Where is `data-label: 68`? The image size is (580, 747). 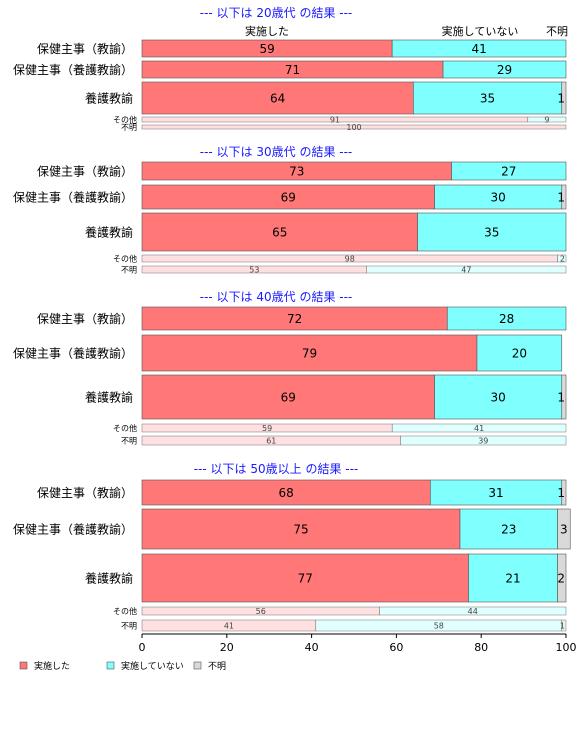 data-label: 68 is located at coordinates (286, 493).